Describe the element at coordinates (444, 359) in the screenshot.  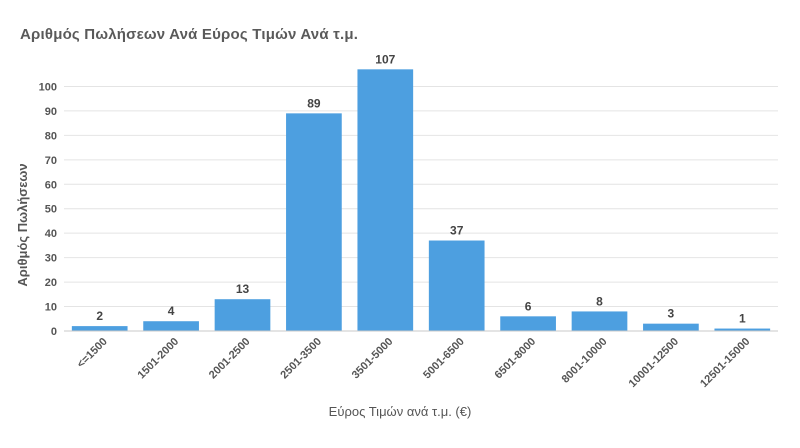
I see `x-tick-label: 5001-6500` at that location.